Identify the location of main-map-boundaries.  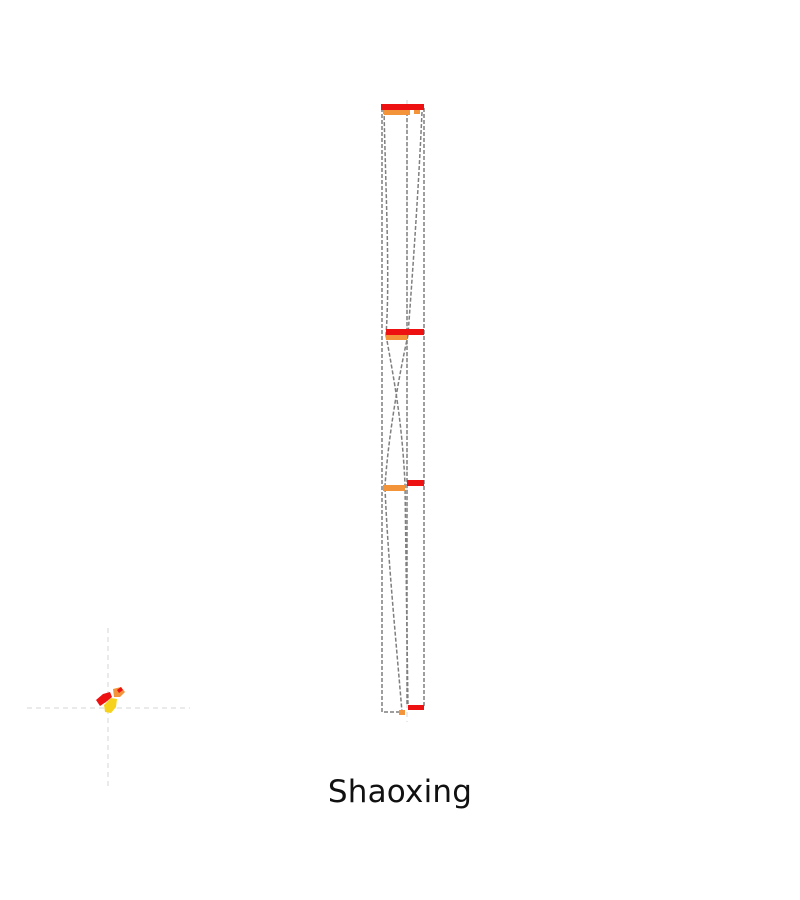
(403, 410).